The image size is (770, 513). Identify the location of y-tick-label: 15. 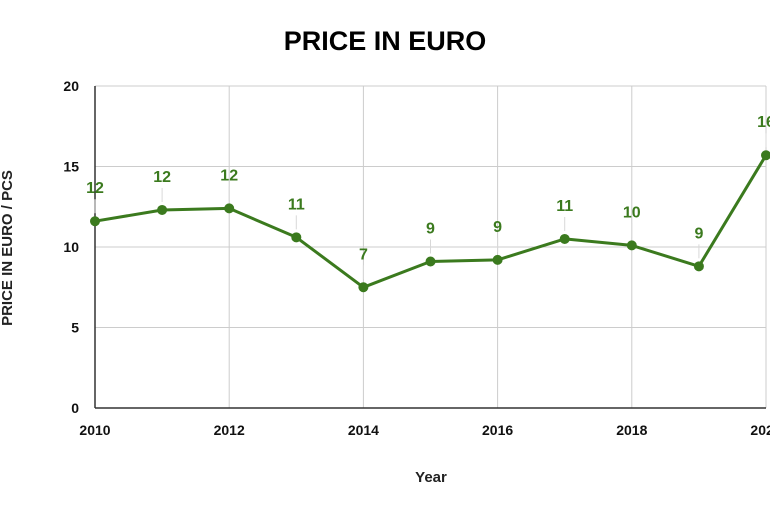
(71, 167).